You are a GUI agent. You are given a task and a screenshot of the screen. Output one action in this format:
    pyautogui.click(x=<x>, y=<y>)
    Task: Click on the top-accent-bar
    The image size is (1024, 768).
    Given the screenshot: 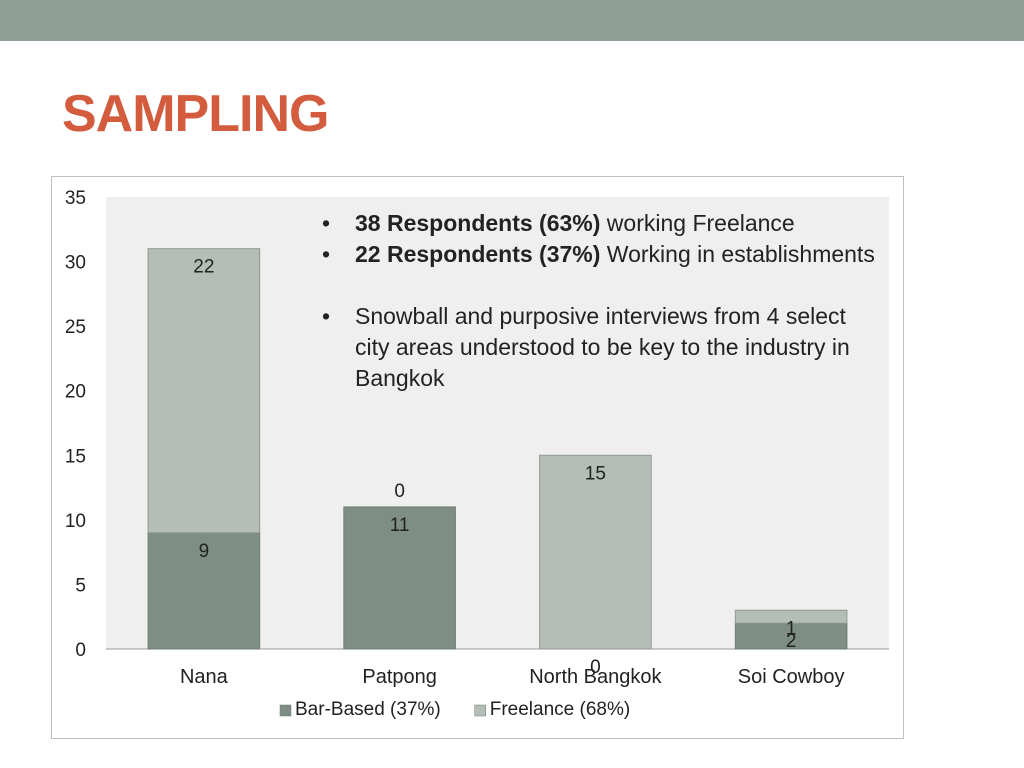 What is the action you would take?
    pyautogui.click(x=512, y=20)
    